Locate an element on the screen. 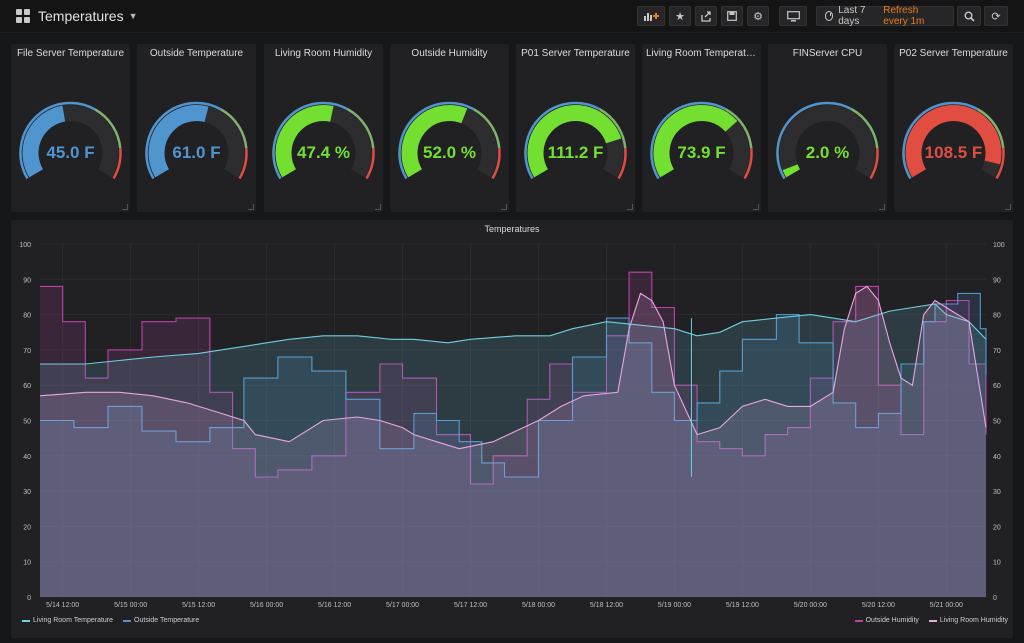 The height and width of the screenshot is (643, 1024). refresh-icon: ⟳ is located at coordinates (996, 16).